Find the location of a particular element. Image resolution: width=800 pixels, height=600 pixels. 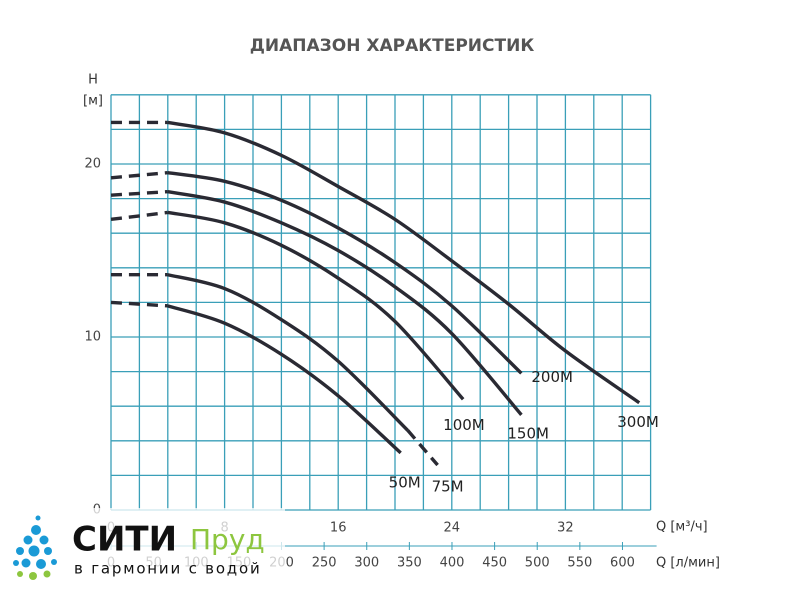

x2-tick-label: 350 is located at coordinates (409, 563).